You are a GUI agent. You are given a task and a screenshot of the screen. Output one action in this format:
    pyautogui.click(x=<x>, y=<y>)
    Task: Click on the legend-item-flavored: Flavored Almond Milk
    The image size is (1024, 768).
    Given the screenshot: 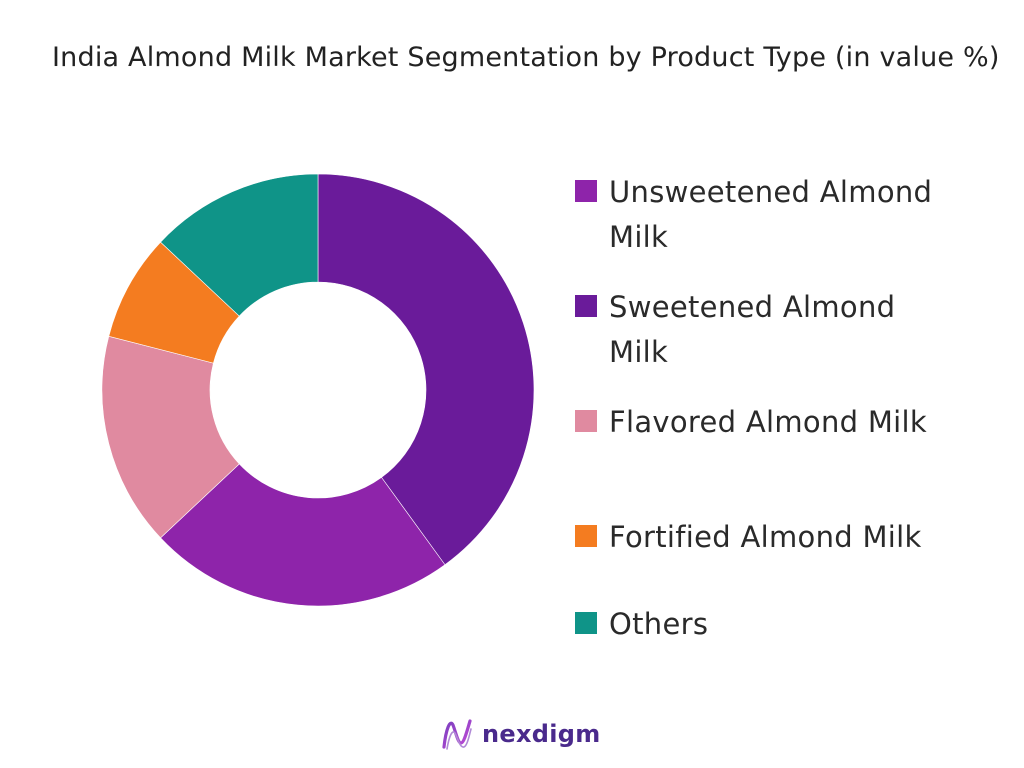 What is the action you would take?
    pyautogui.click(x=767, y=422)
    